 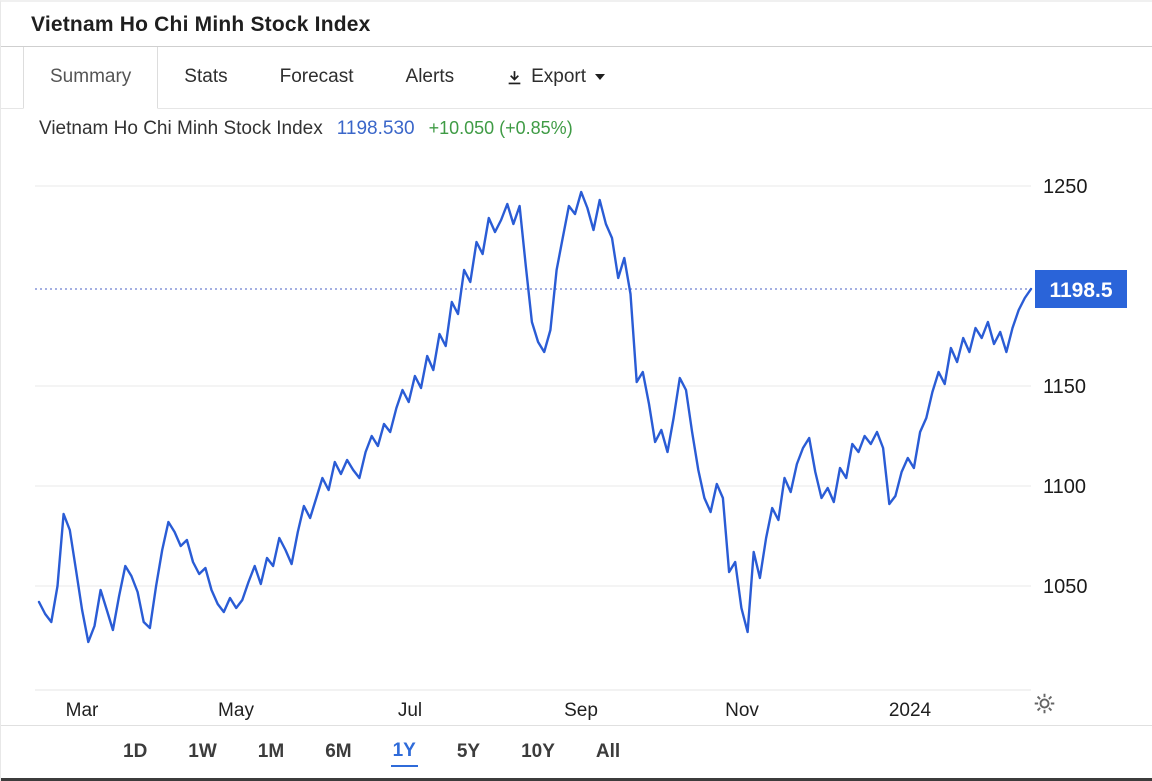 I want to click on tab-forecast: Forecast, so click(x=316, y=77).